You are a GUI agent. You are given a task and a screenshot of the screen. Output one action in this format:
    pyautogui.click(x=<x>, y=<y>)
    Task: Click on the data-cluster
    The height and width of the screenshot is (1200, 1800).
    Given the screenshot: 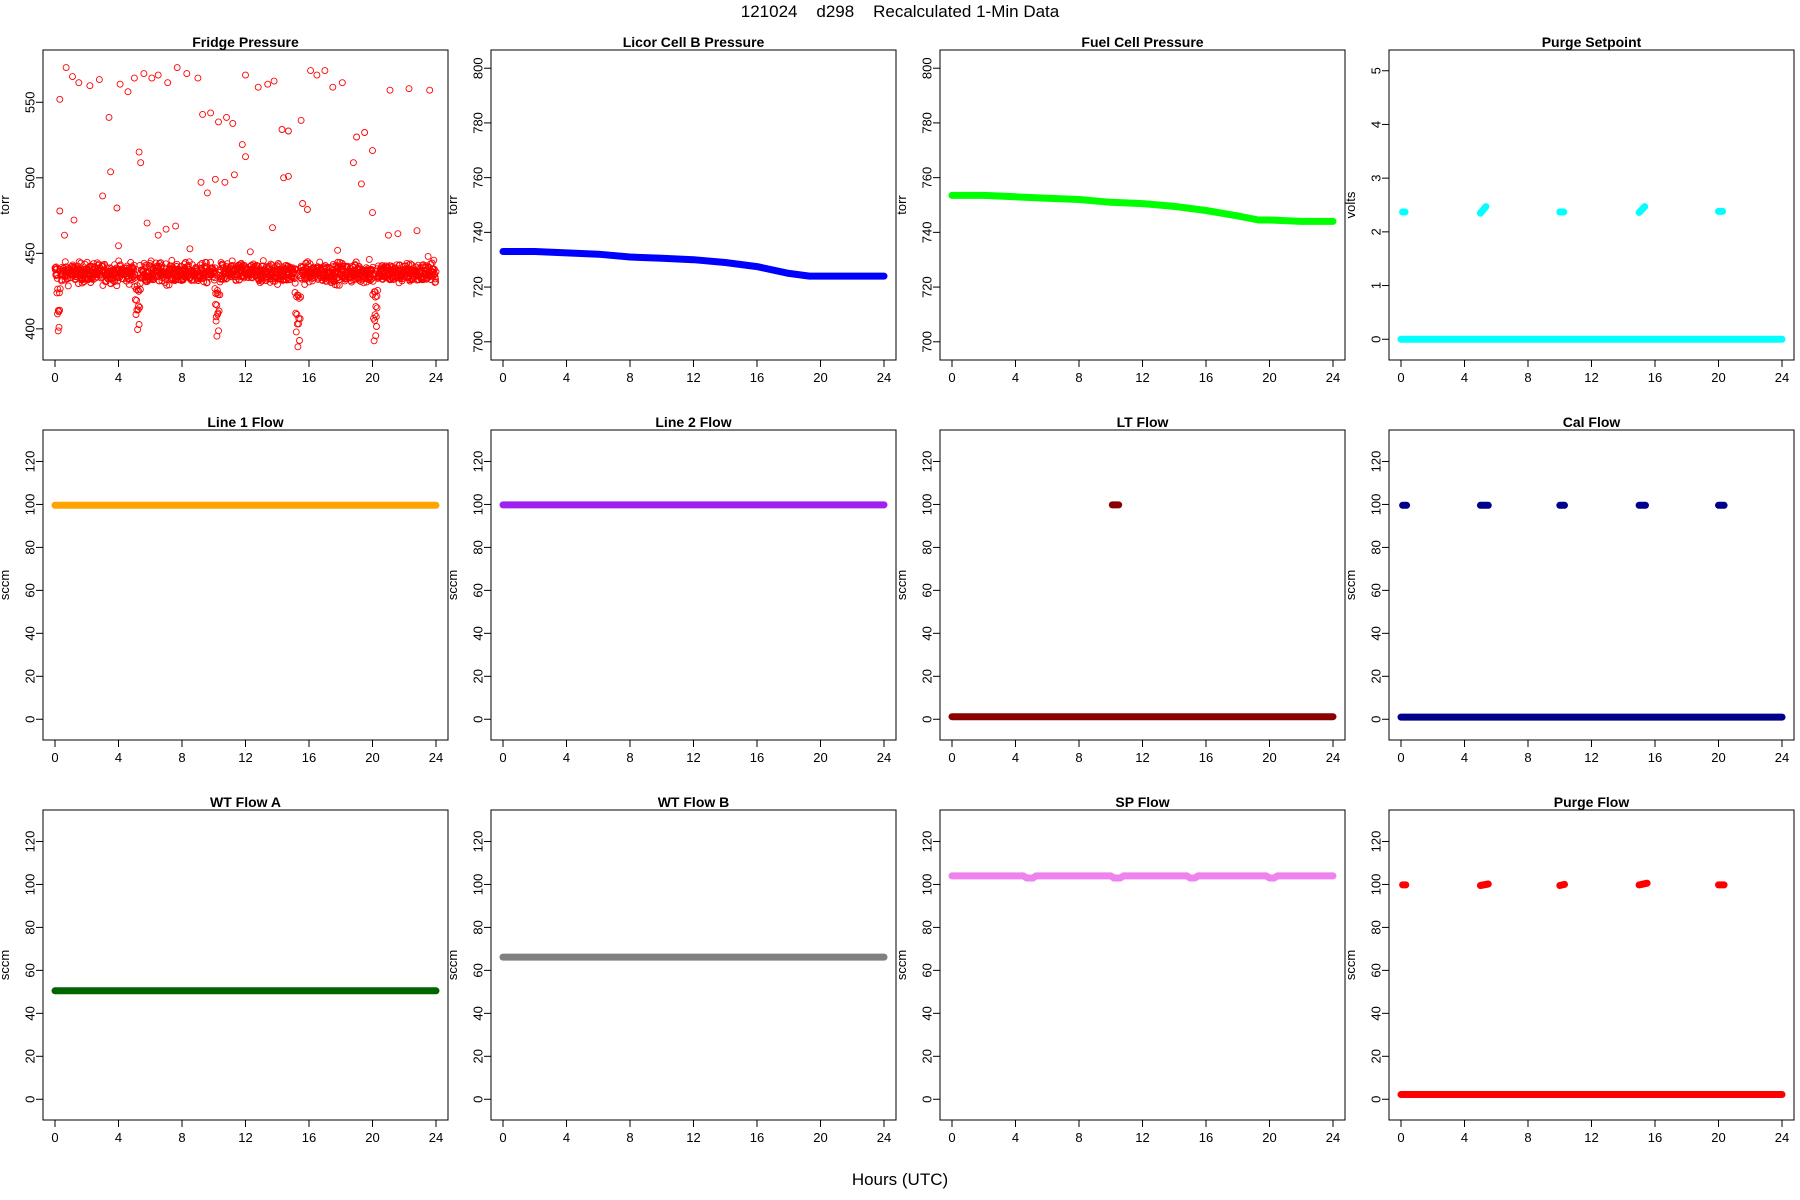 What is the action you would take?
    pyautogui.click(x=1643, y=884)
    